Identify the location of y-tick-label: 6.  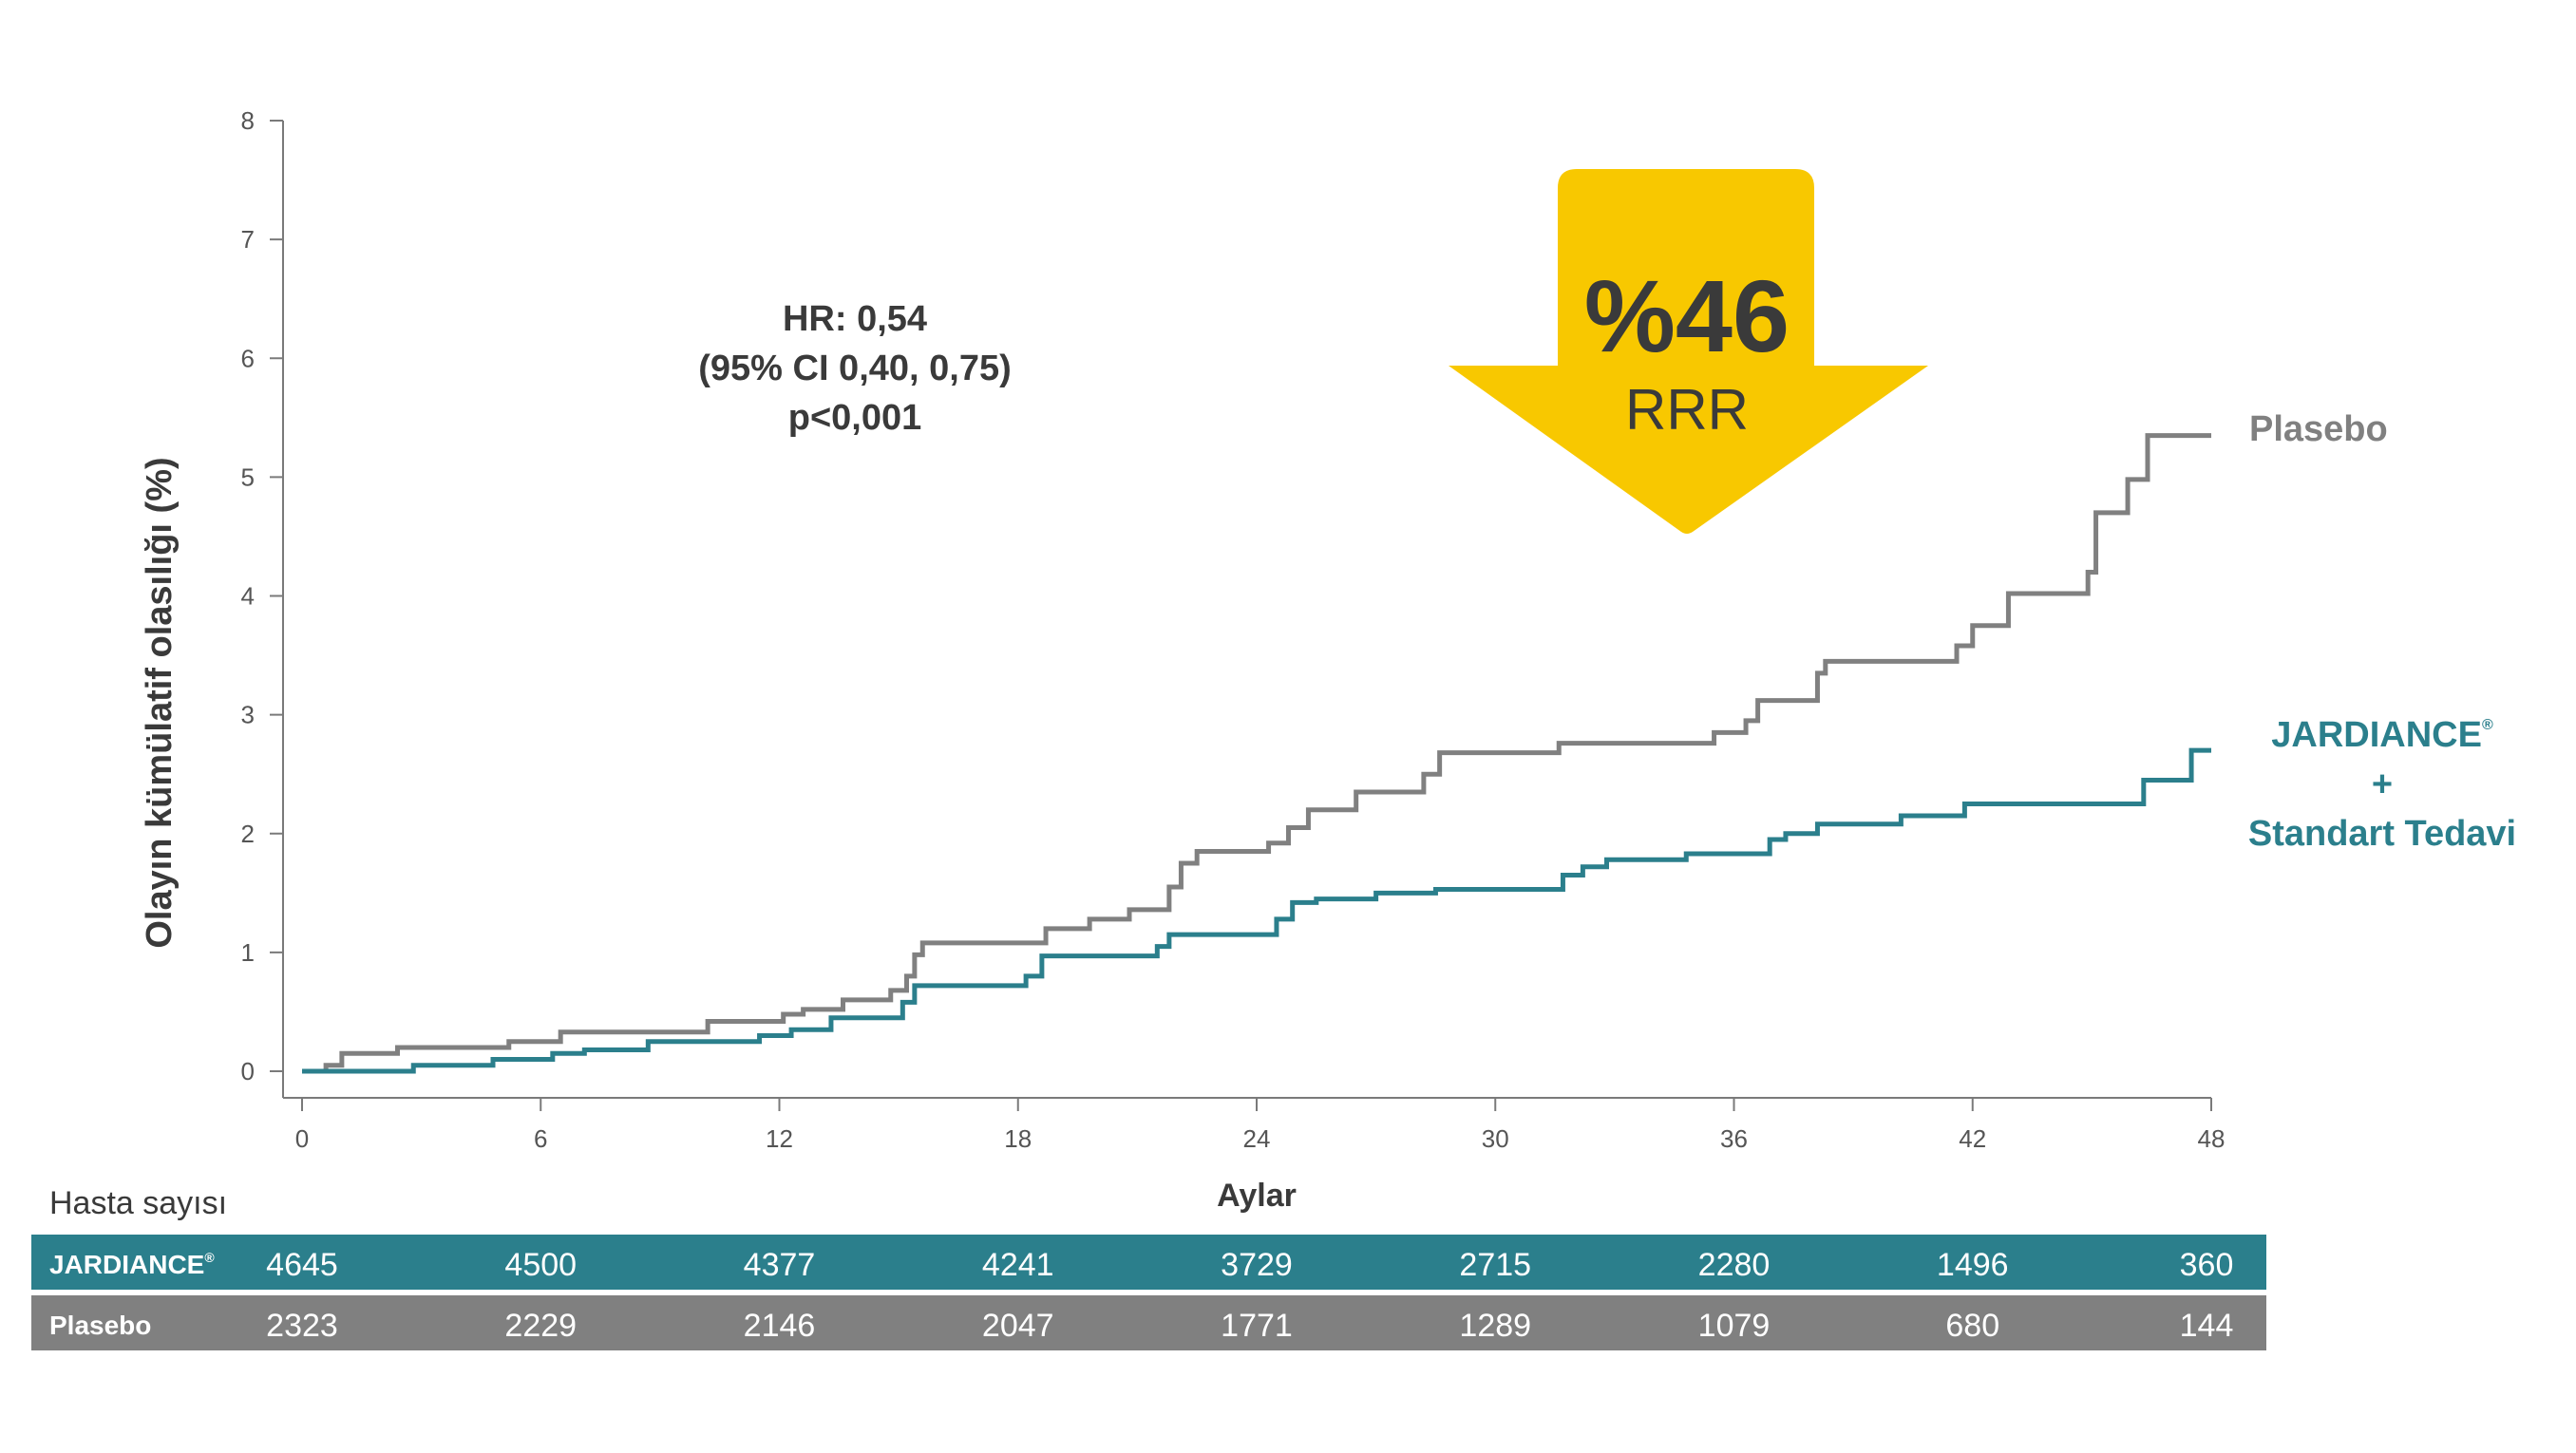
(248, 358).